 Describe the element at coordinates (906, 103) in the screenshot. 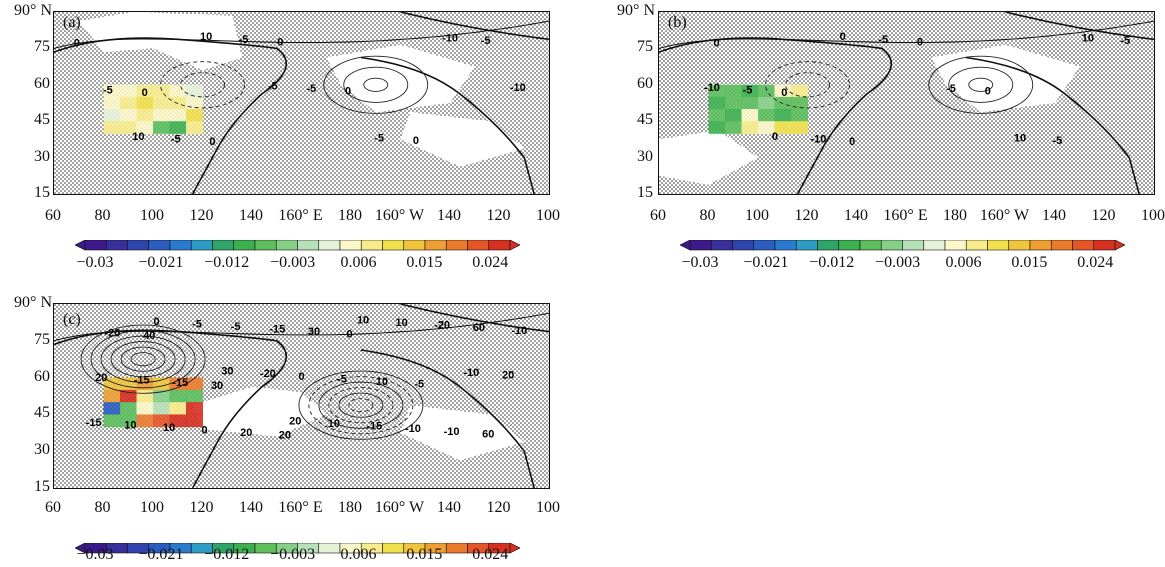

I see `map-frame: 0 0 0 0 0 -5 -5 -5 -10 -5 -5 10 10 -10 0 0` at that location.